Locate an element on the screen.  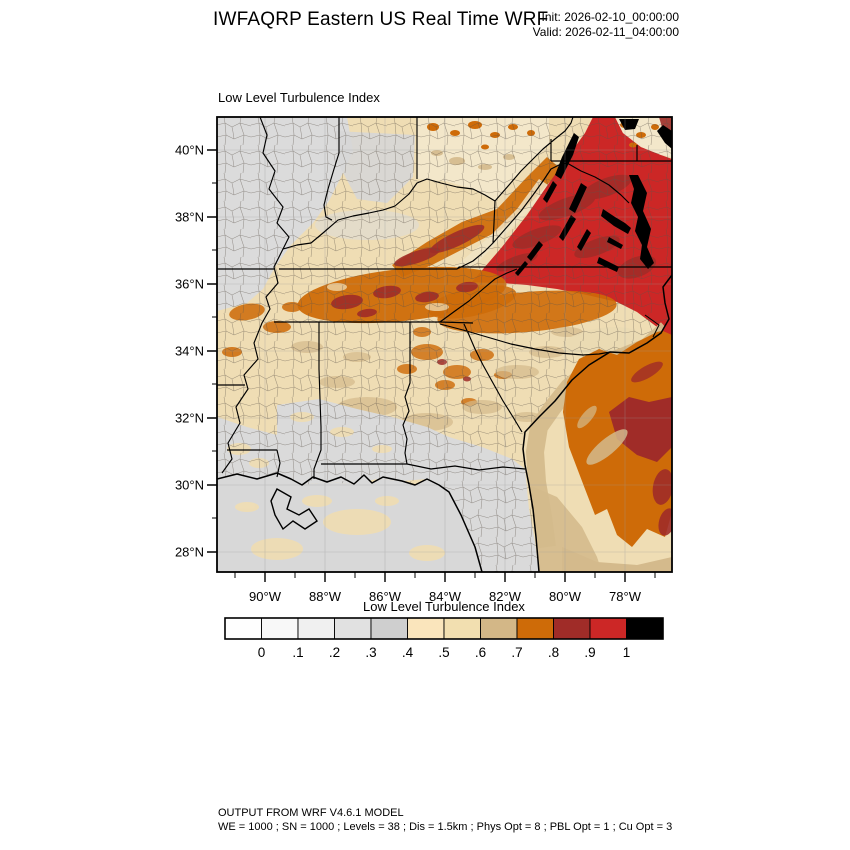
lon-tick-label: 78°W is located at coordinates (625, 596).